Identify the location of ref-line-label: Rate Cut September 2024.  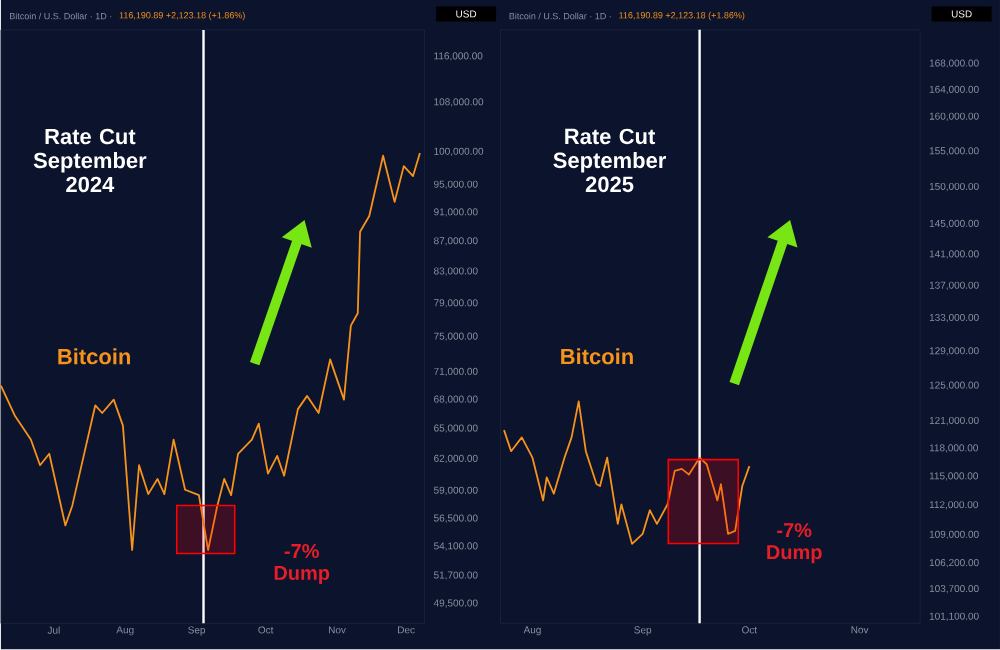
(90, 161).